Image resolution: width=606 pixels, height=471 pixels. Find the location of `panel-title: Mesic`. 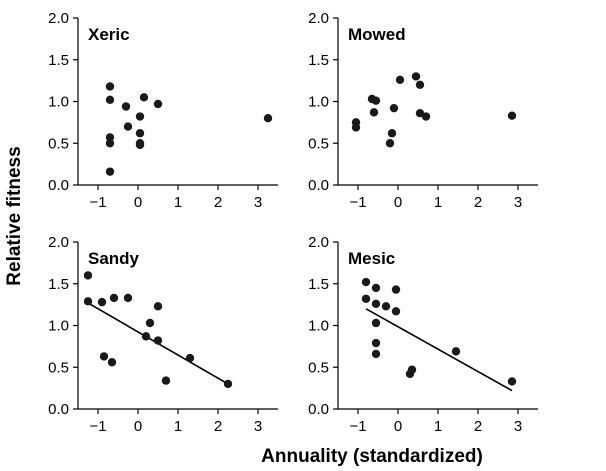

panel-title: Mesic is located at coordinates (371, 258).